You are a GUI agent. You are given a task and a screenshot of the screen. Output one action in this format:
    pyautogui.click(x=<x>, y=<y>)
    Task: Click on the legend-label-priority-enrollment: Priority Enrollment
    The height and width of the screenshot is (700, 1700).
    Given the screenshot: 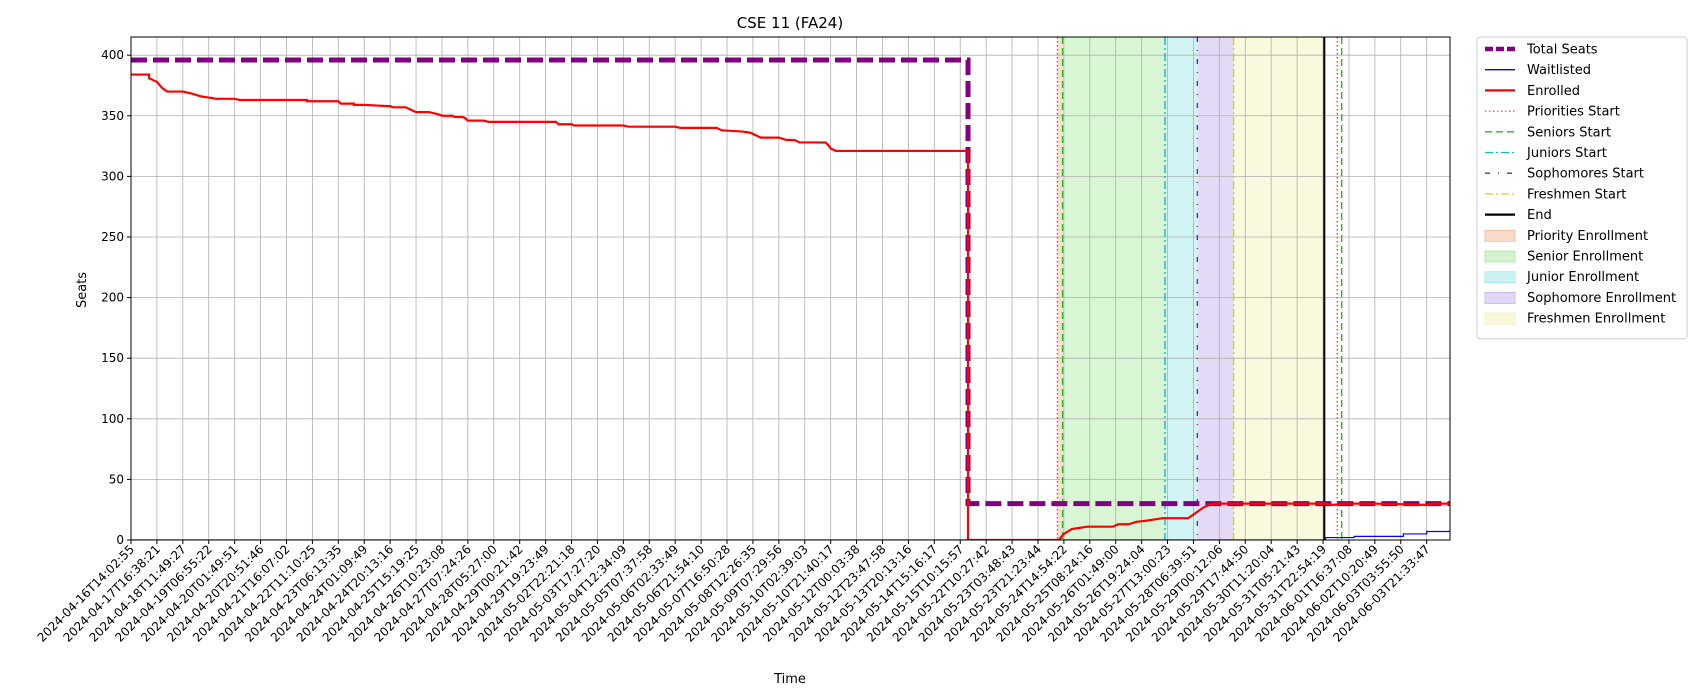 What is the action you would take?
    pyautogui.click(x=1587, y=236)
    